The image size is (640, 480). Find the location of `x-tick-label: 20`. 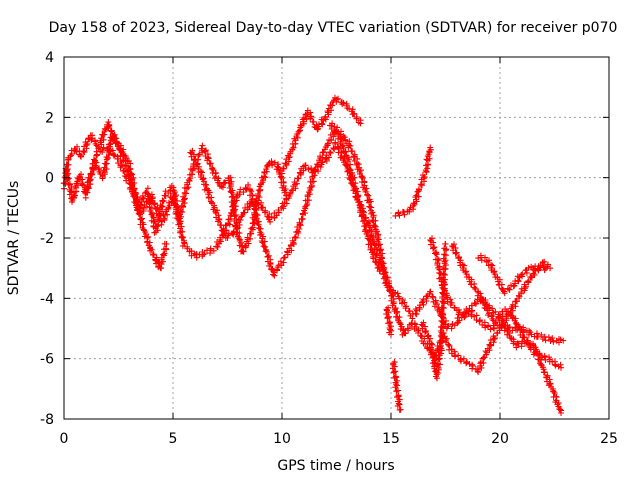

x-tick-label: 20 is located at coordinates (500, 439).